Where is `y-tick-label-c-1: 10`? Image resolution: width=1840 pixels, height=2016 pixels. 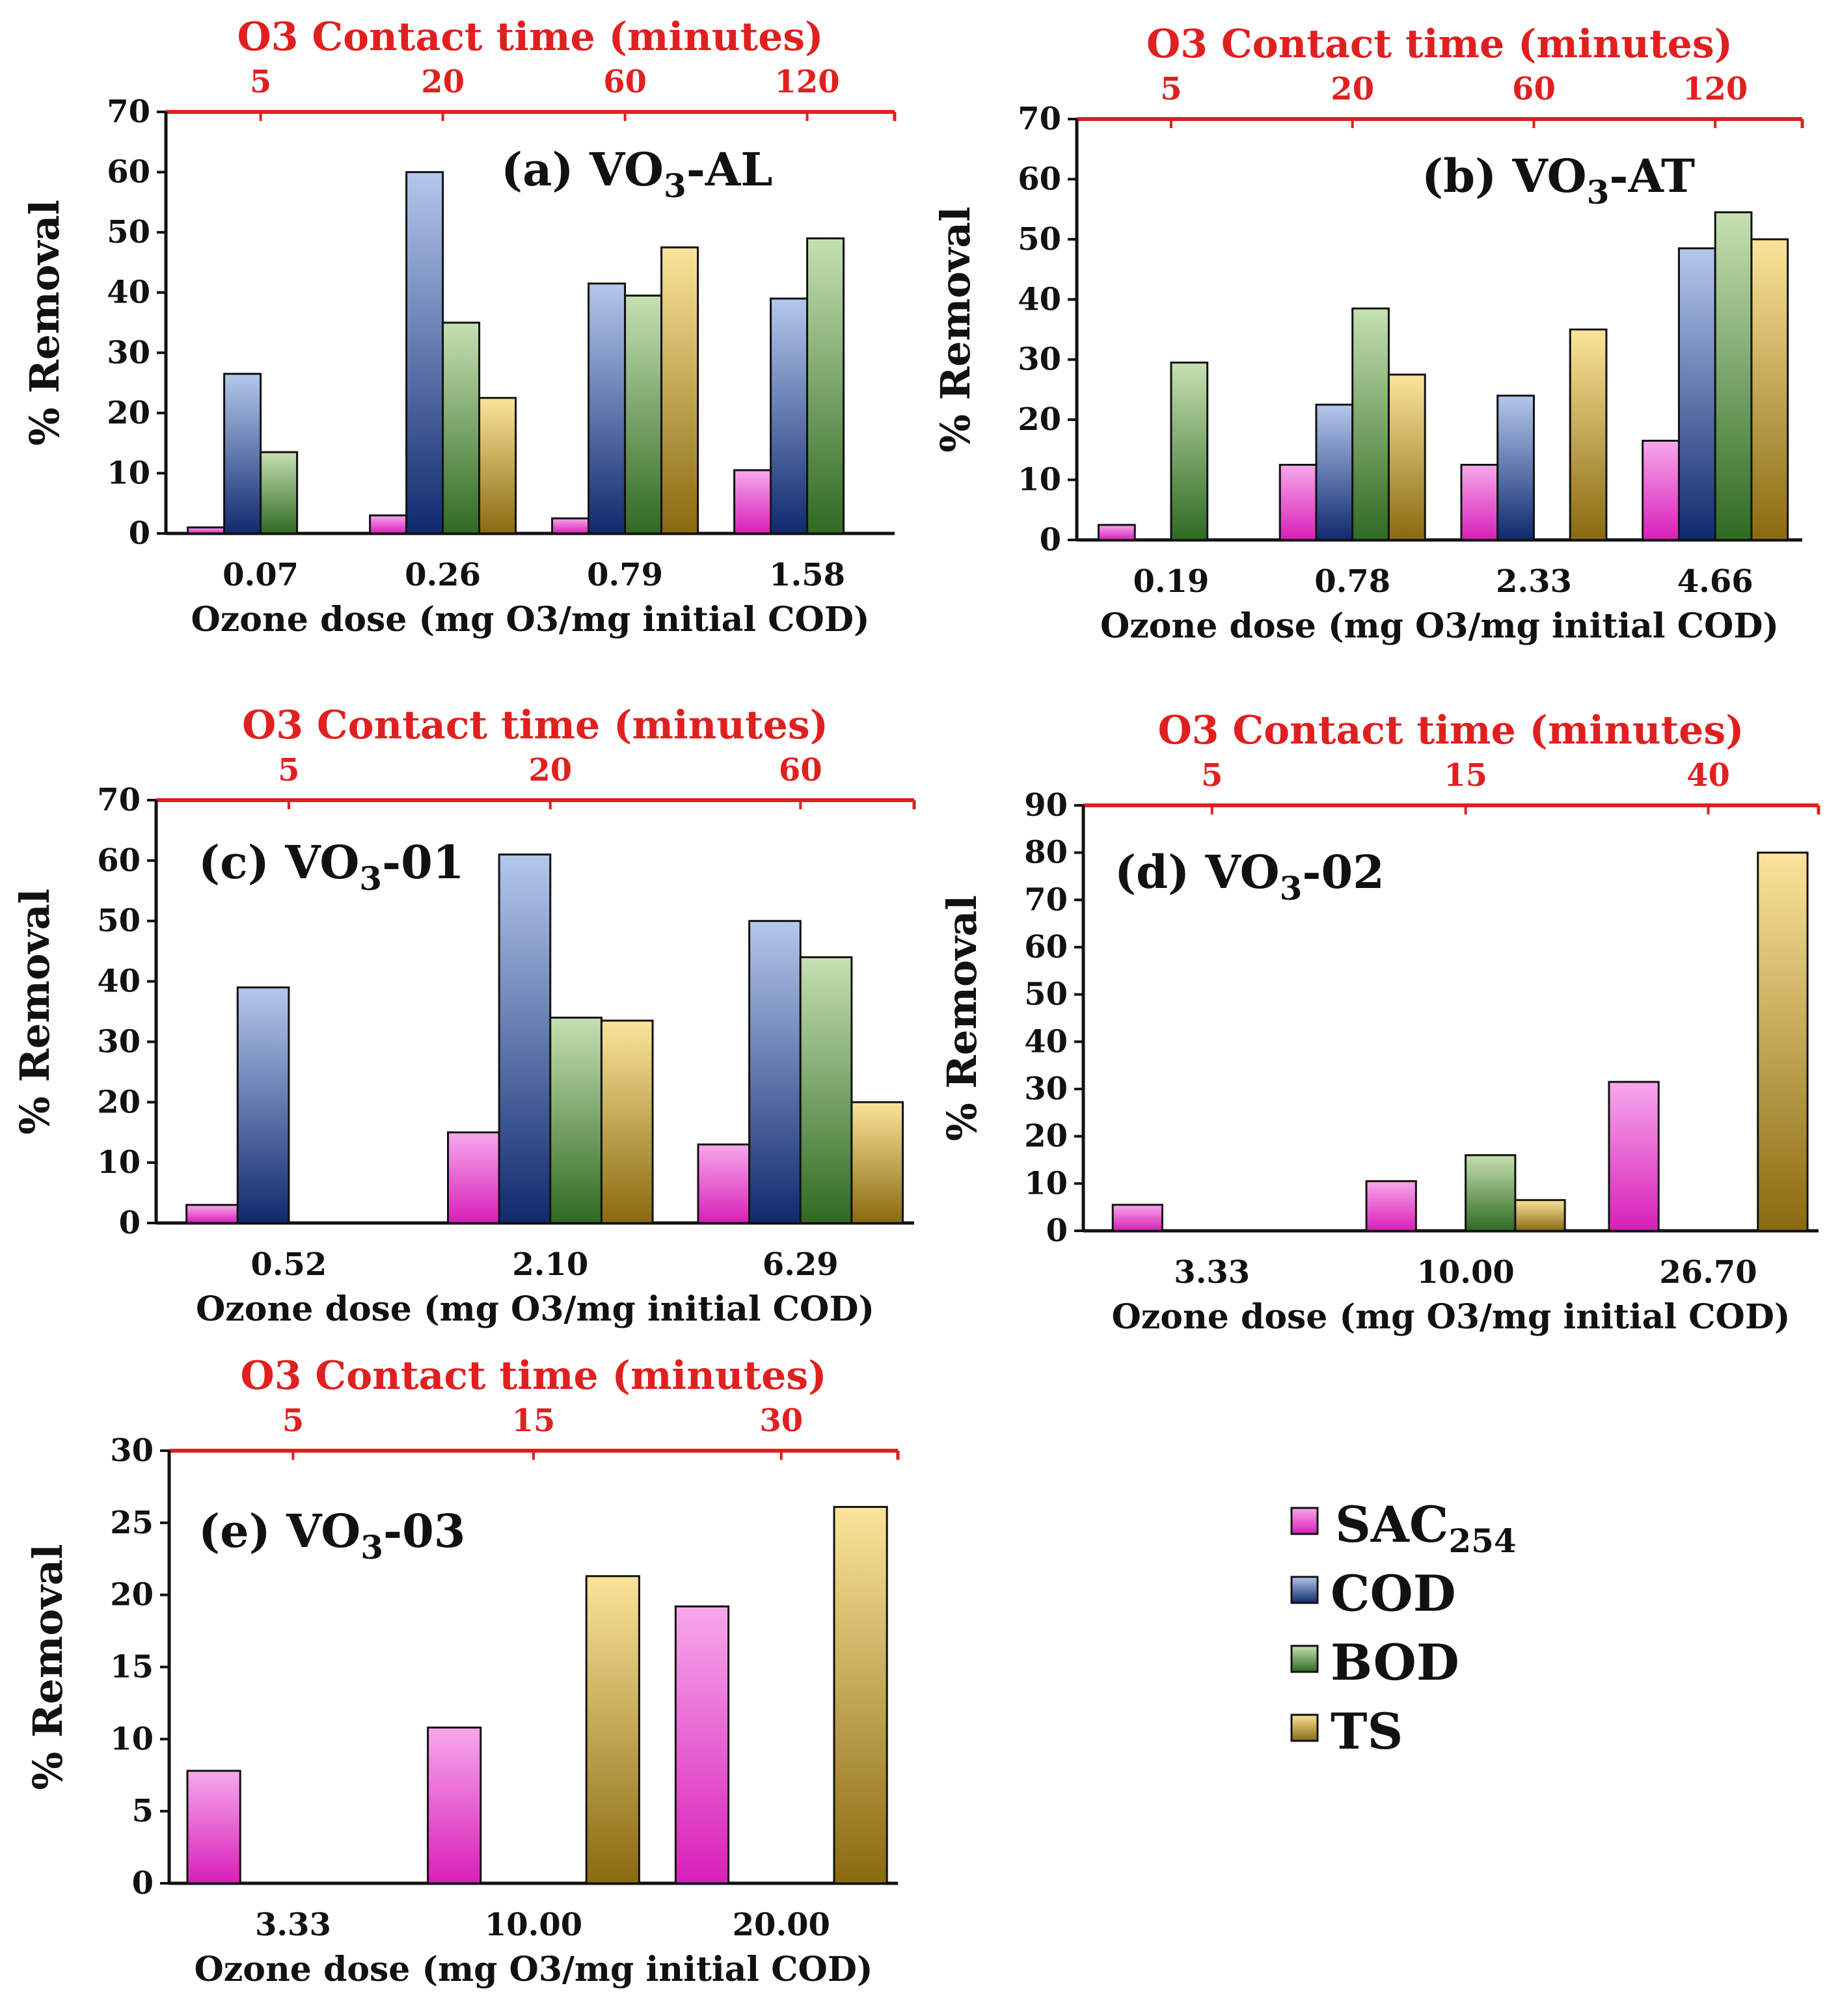
y-tick-label-c-1: 10 is located at coordinates (119, 1162).